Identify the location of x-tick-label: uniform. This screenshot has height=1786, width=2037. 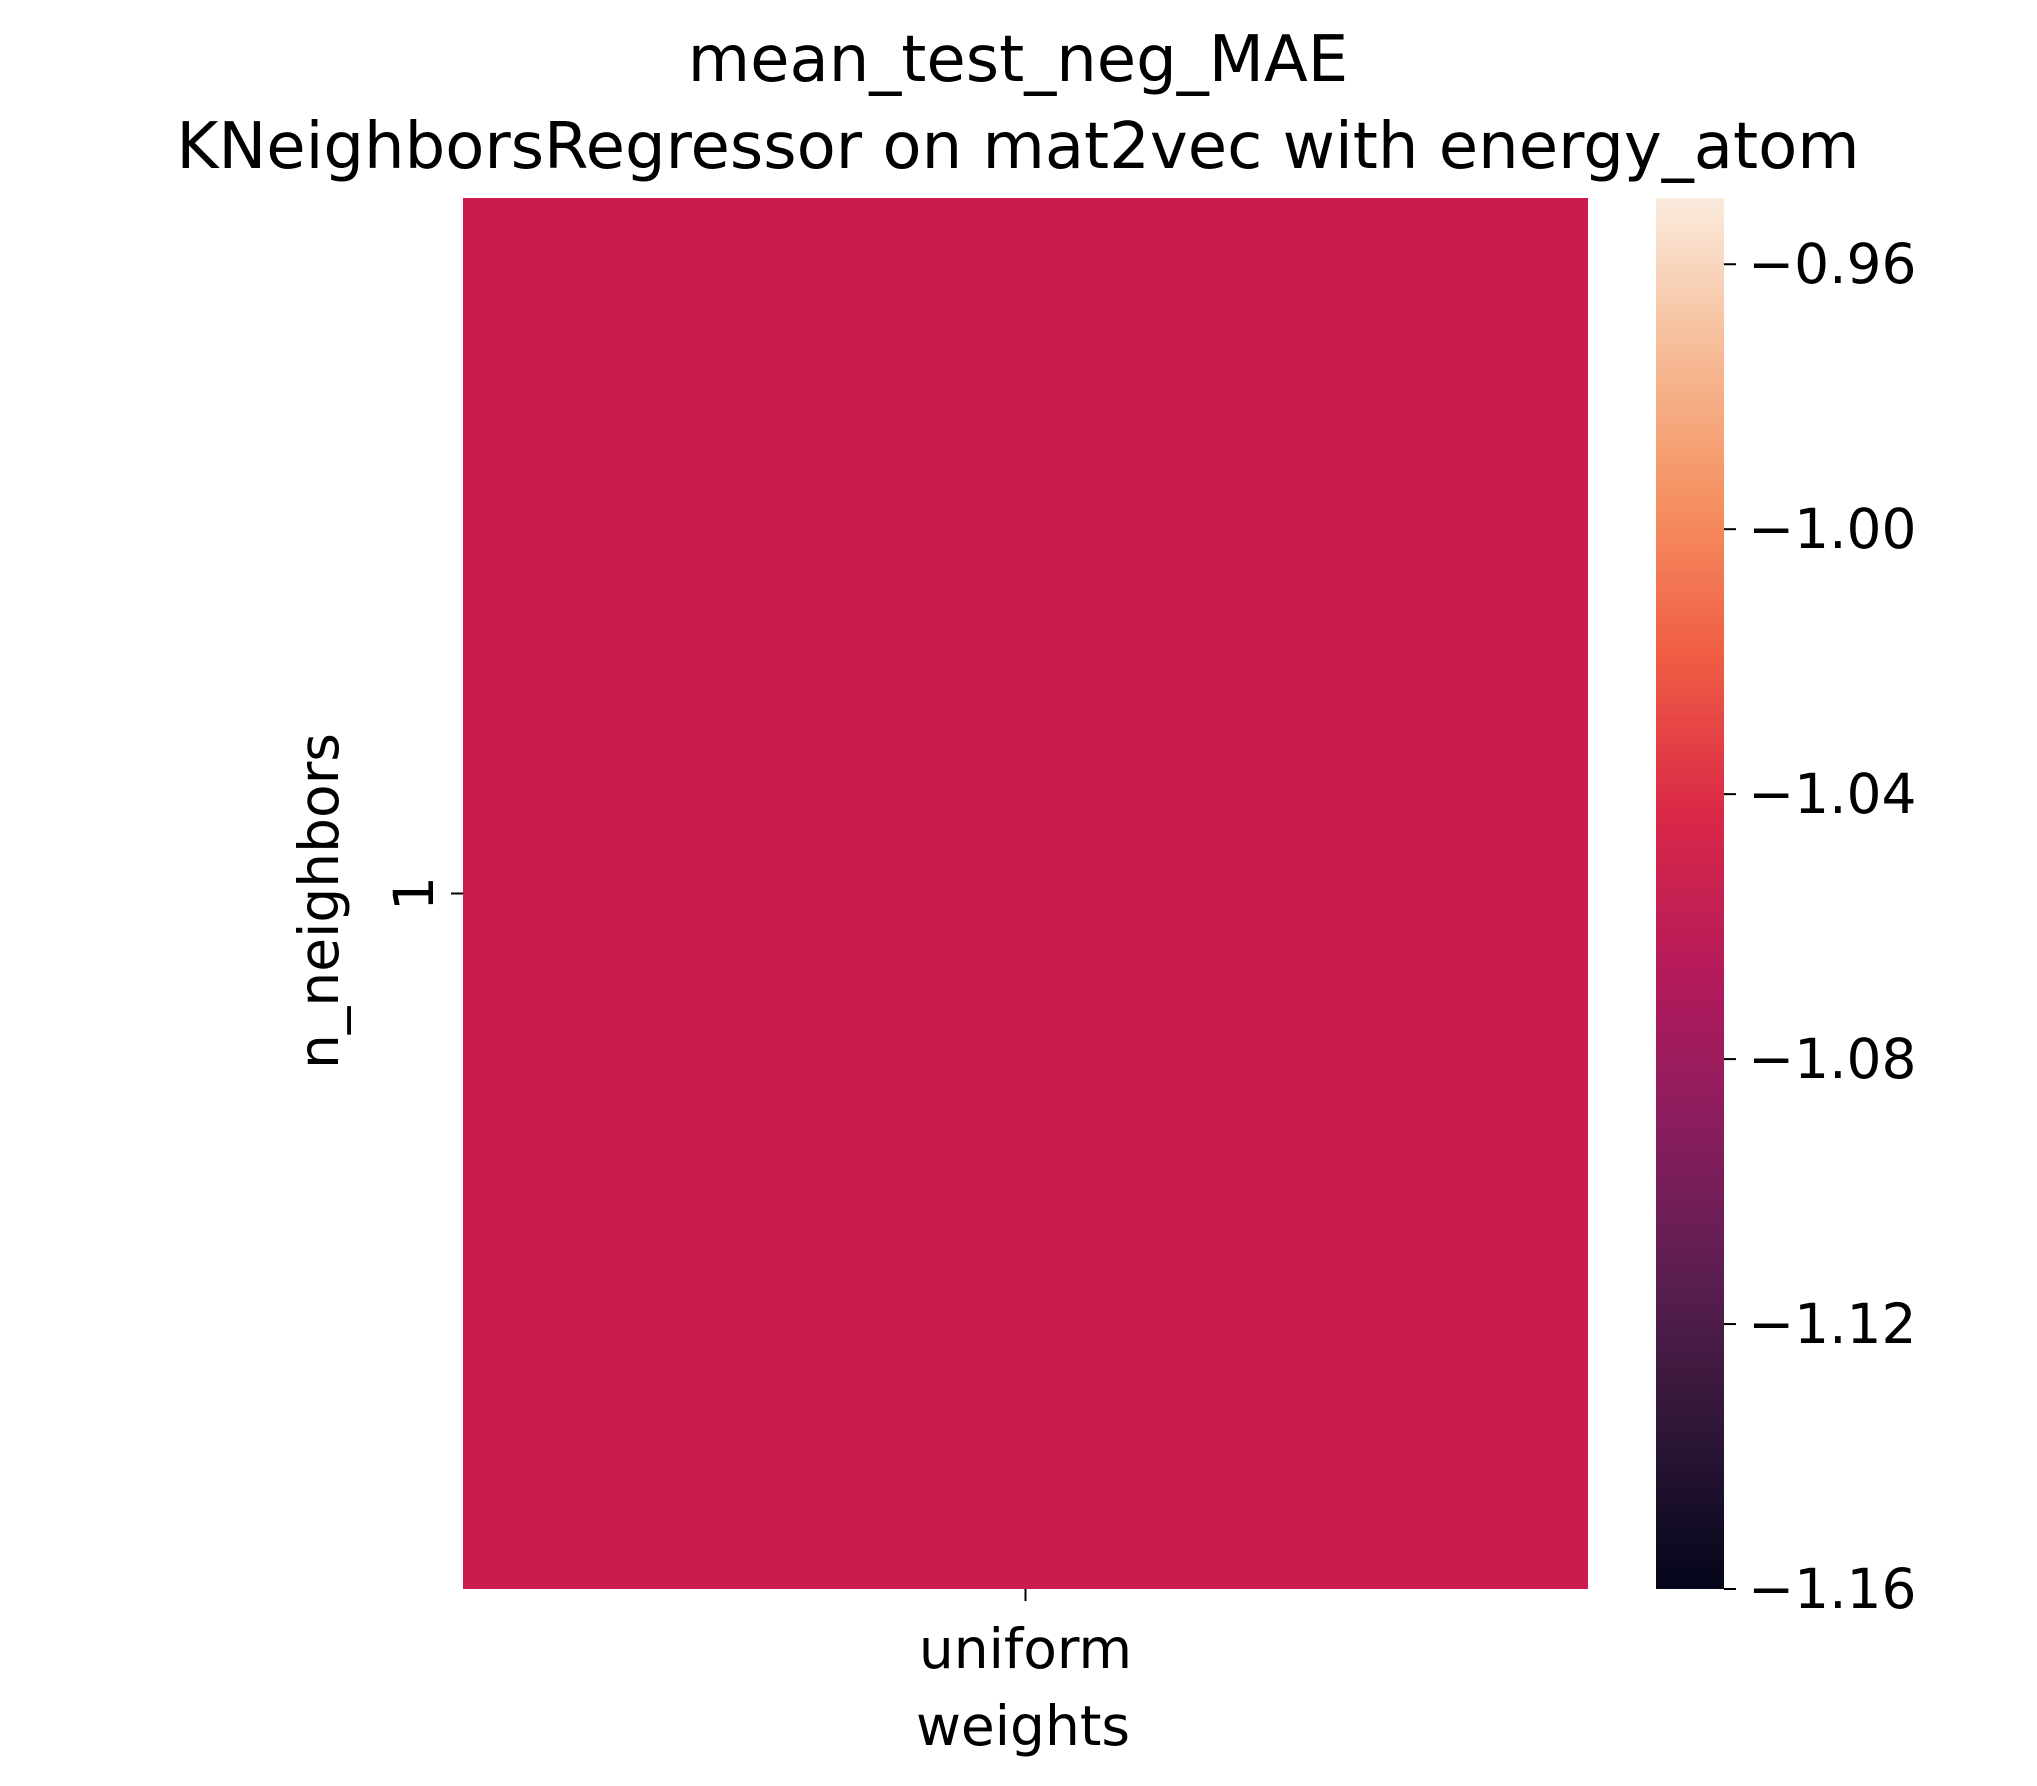
(1025, 1649).